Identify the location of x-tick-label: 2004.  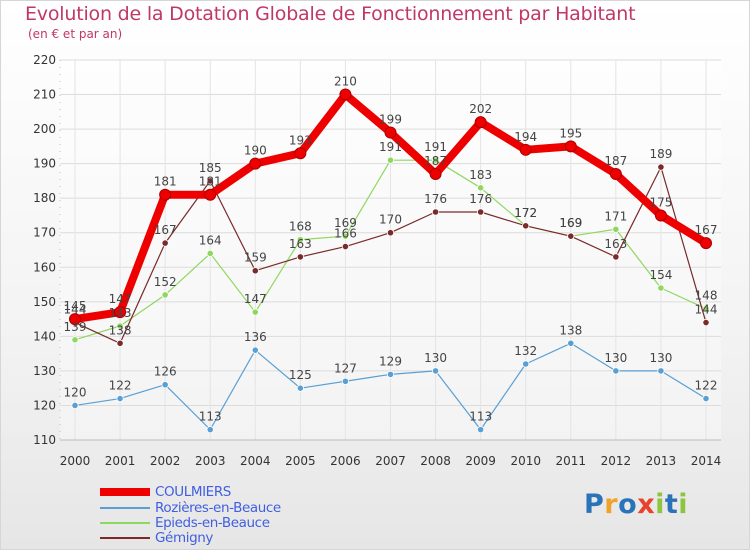
(255, 461).